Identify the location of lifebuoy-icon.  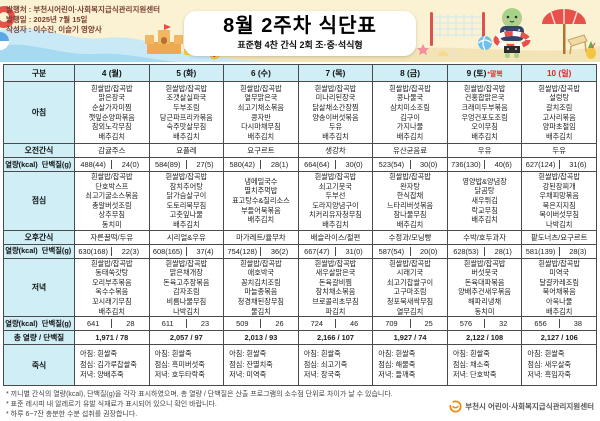
(7, 17).